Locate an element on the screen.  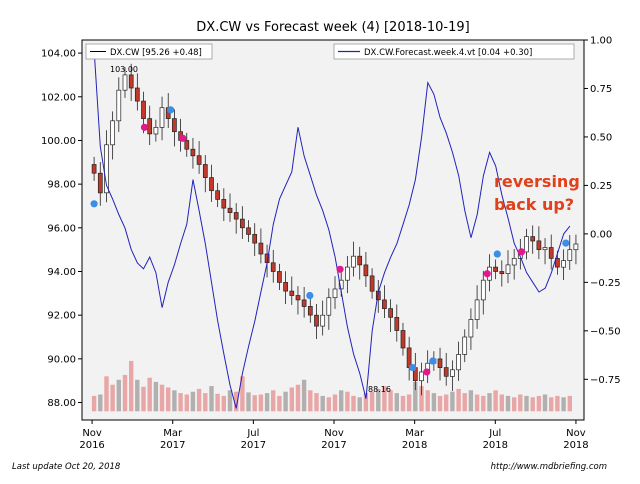
left-tick-label: 96.00 is located at coordinates (61, 228).